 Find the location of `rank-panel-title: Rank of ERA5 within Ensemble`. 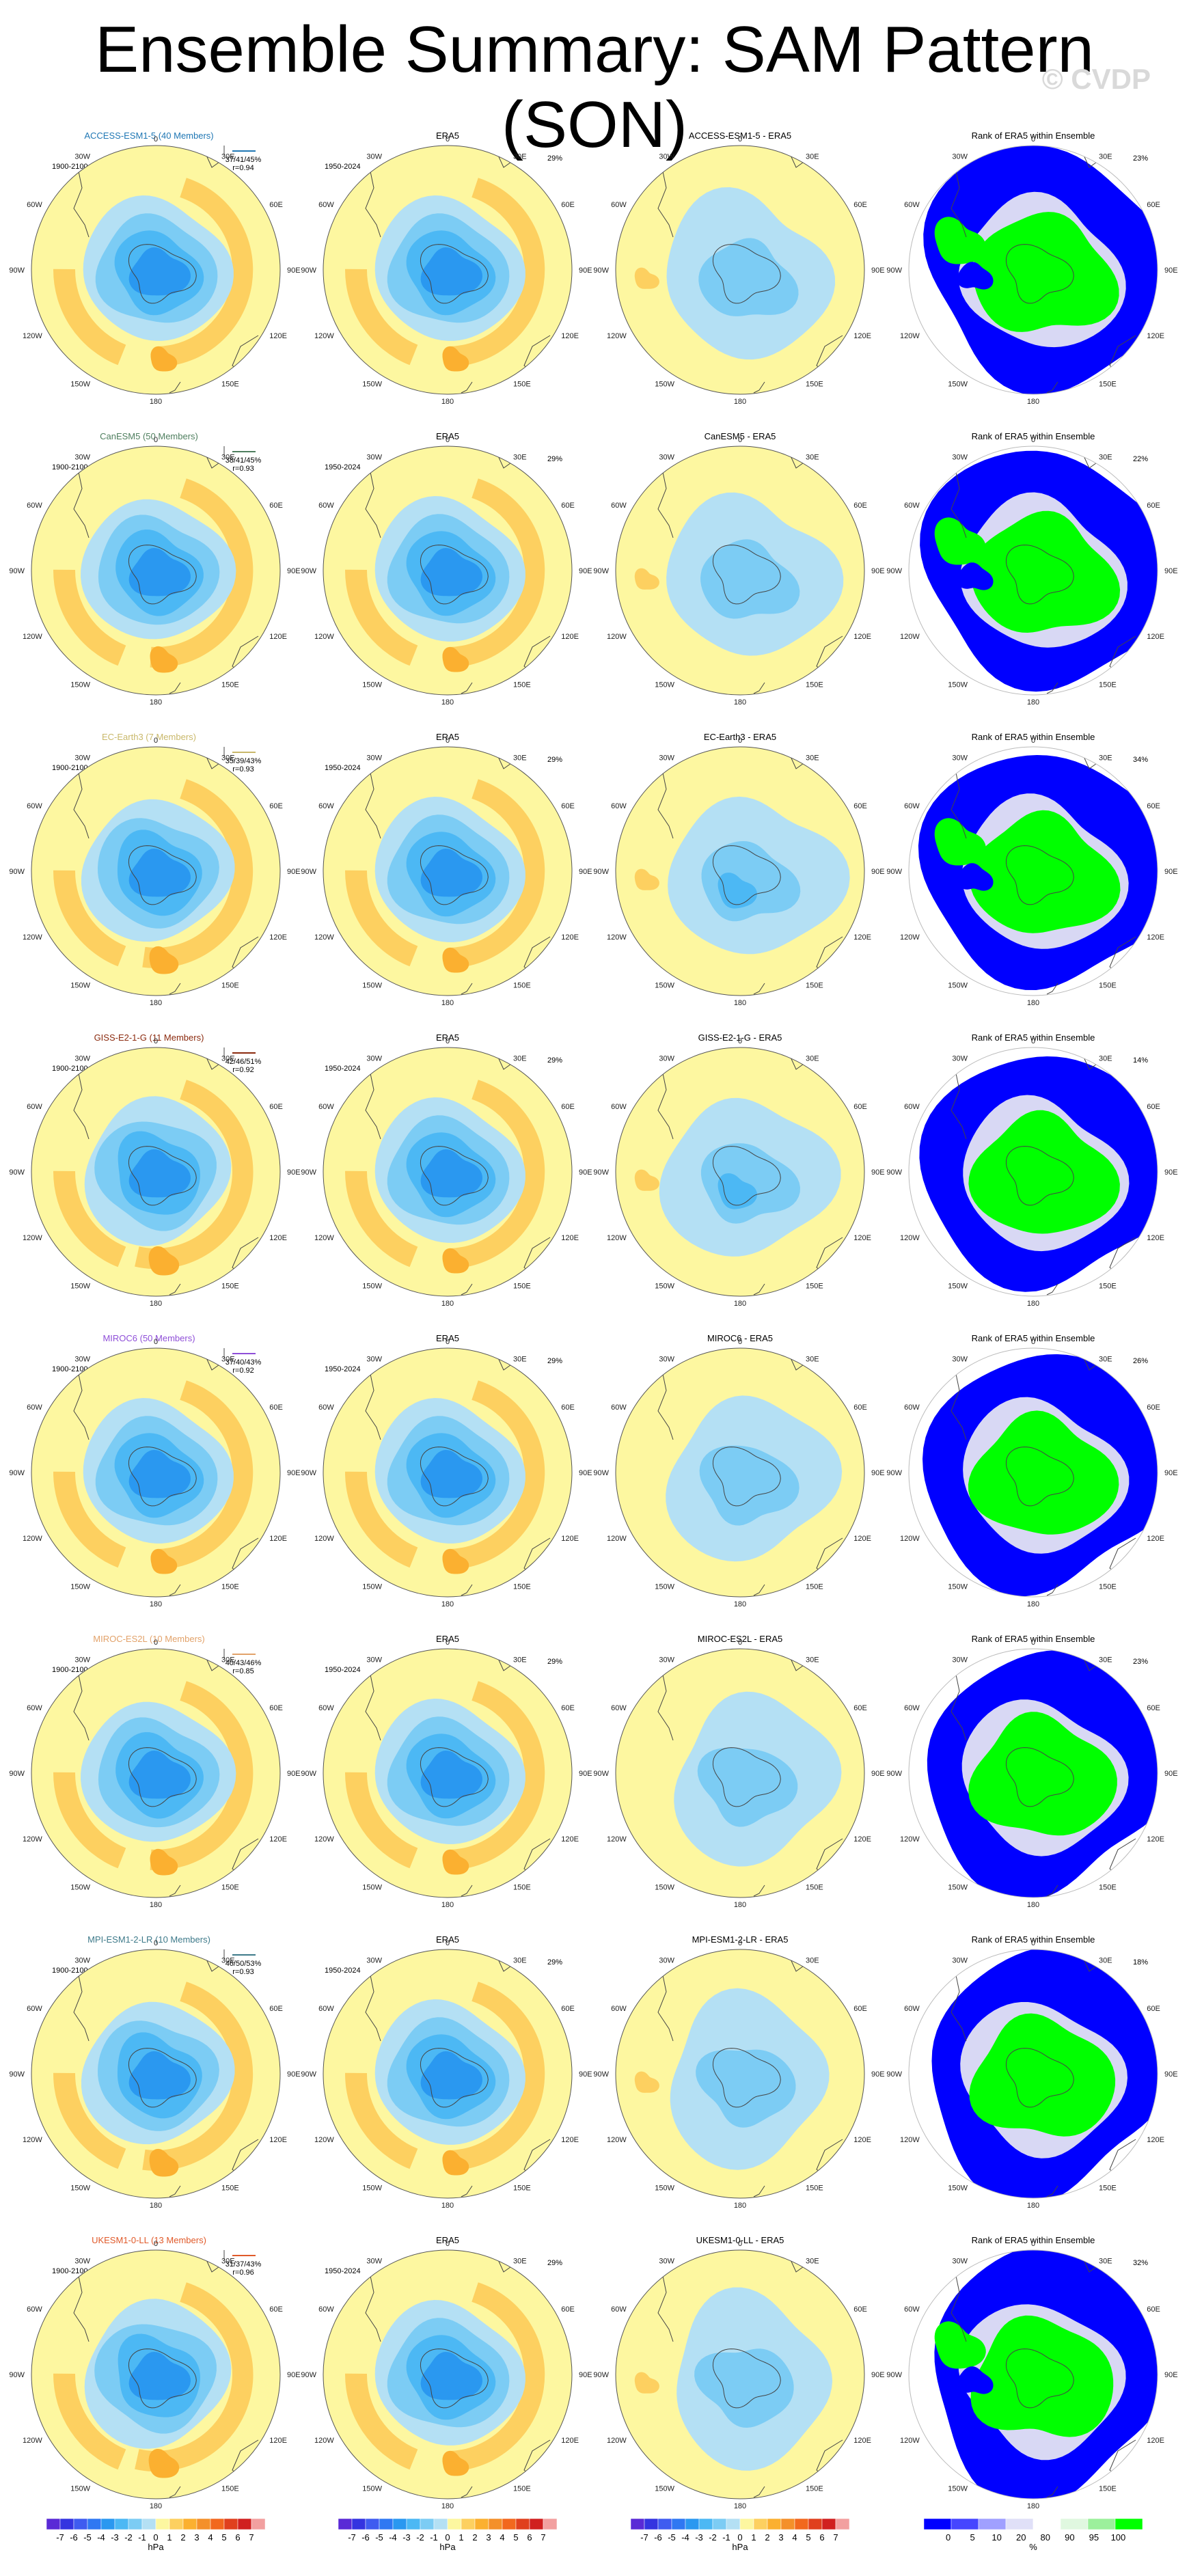

rank-panel-title: Rank of ERA5 within Ensemble is located at coordinates (1033, 737).